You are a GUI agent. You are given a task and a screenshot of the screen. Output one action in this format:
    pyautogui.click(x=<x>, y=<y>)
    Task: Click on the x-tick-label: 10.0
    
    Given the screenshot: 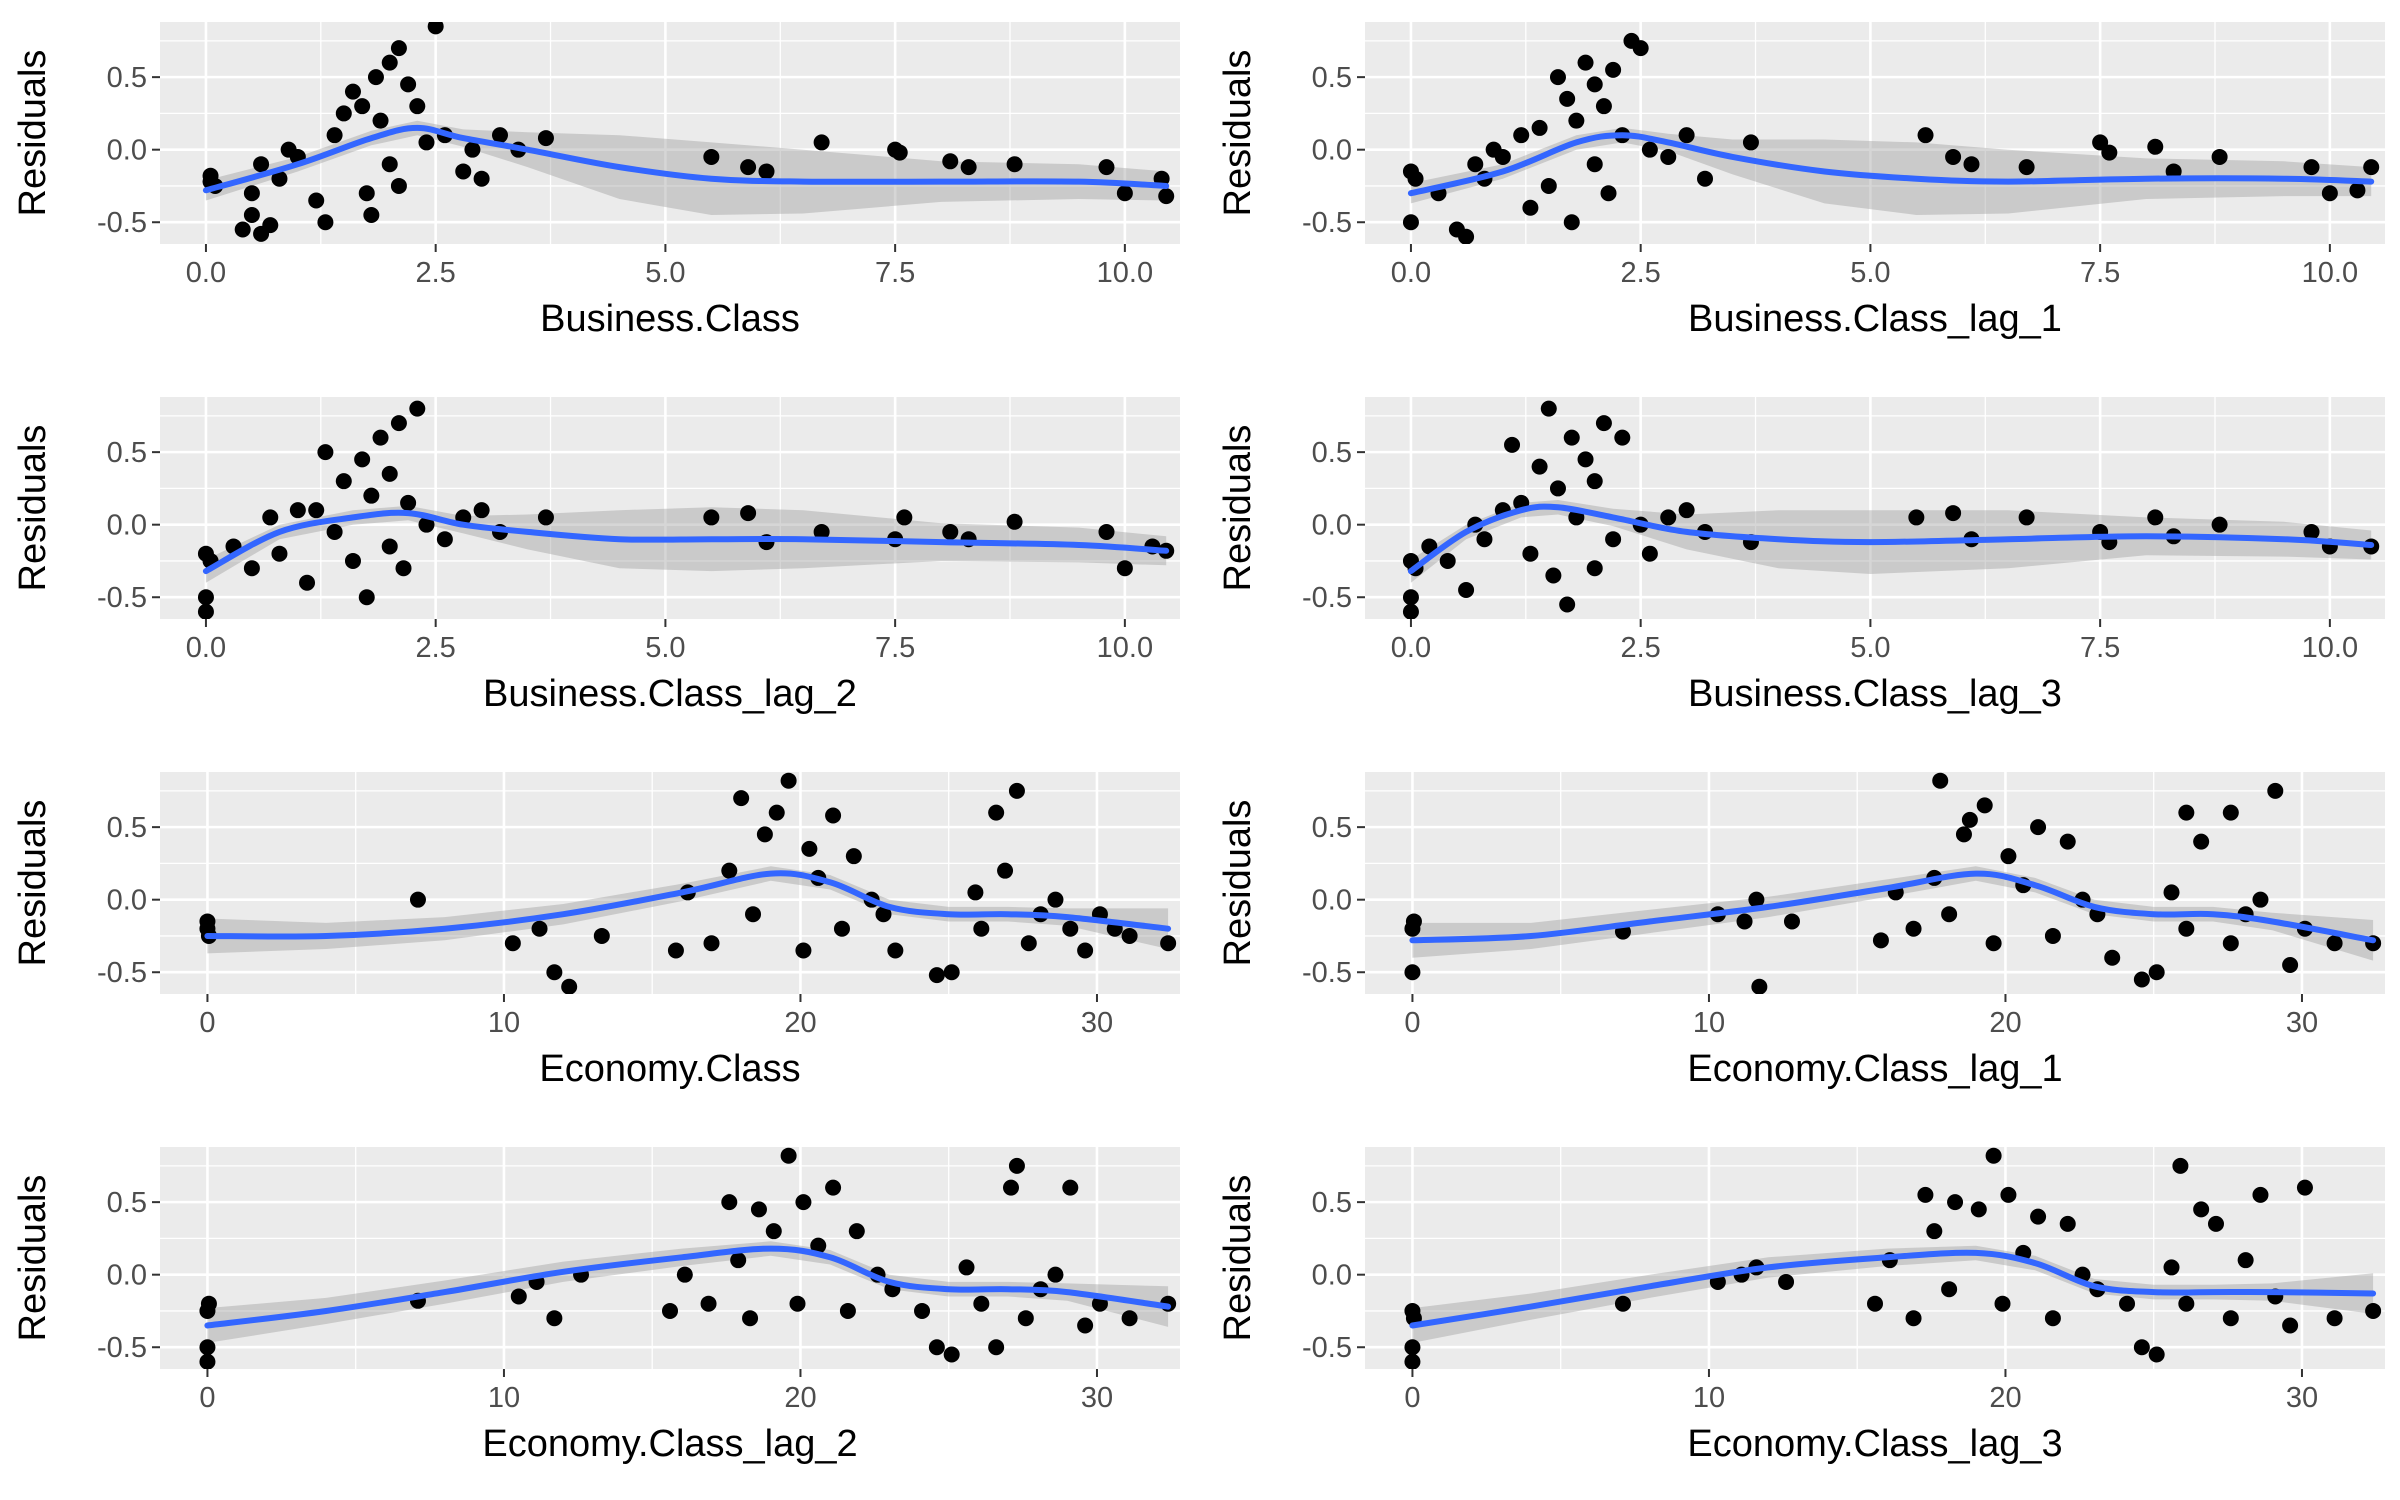 What is the action you would take?
    pyautogui.click(x=2330, y=648)
    